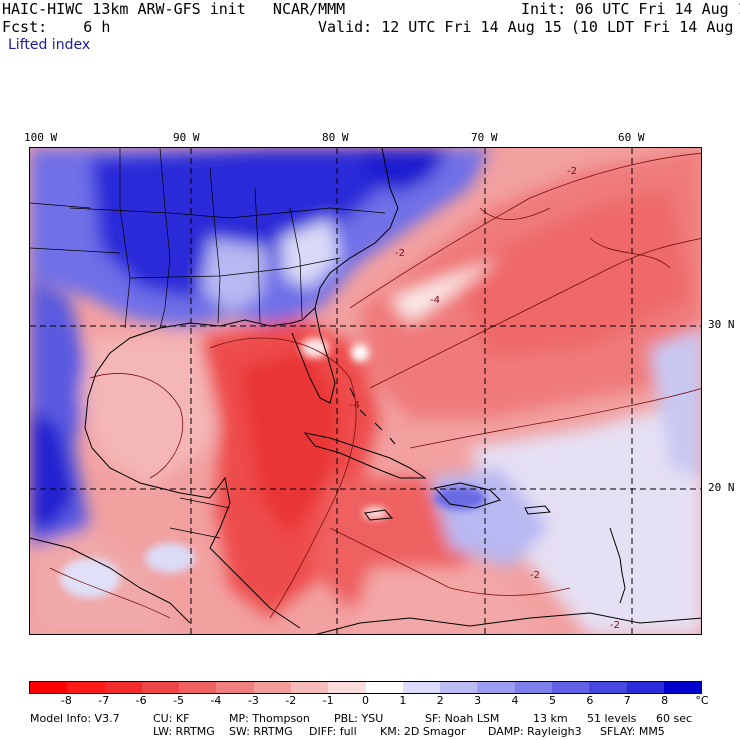  Describe the element at coordinates (104, 700) in the screenshot. I see `colorbar-tick-label: -7` at that location.